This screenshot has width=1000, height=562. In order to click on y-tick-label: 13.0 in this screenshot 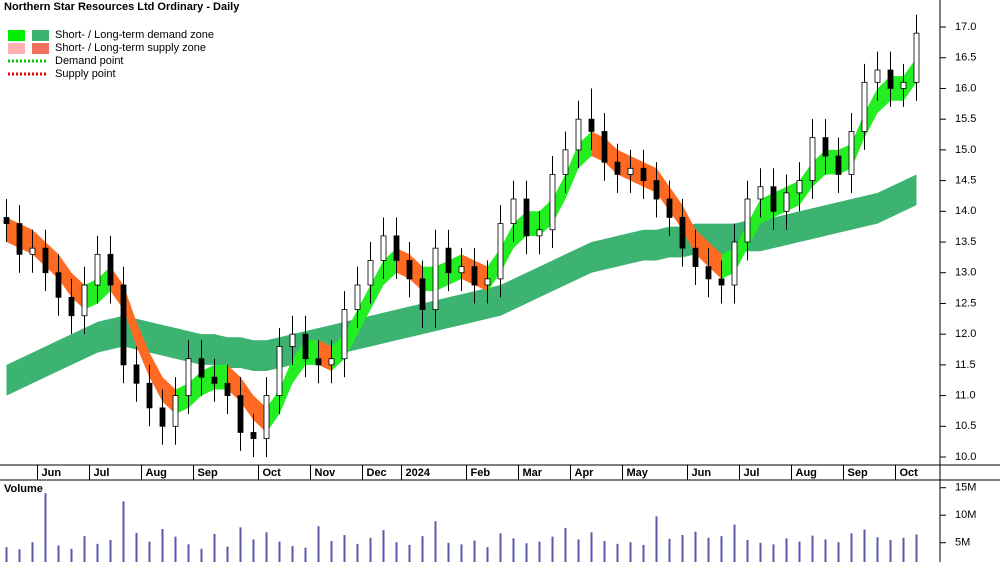, I will do `click(965, 273)`.